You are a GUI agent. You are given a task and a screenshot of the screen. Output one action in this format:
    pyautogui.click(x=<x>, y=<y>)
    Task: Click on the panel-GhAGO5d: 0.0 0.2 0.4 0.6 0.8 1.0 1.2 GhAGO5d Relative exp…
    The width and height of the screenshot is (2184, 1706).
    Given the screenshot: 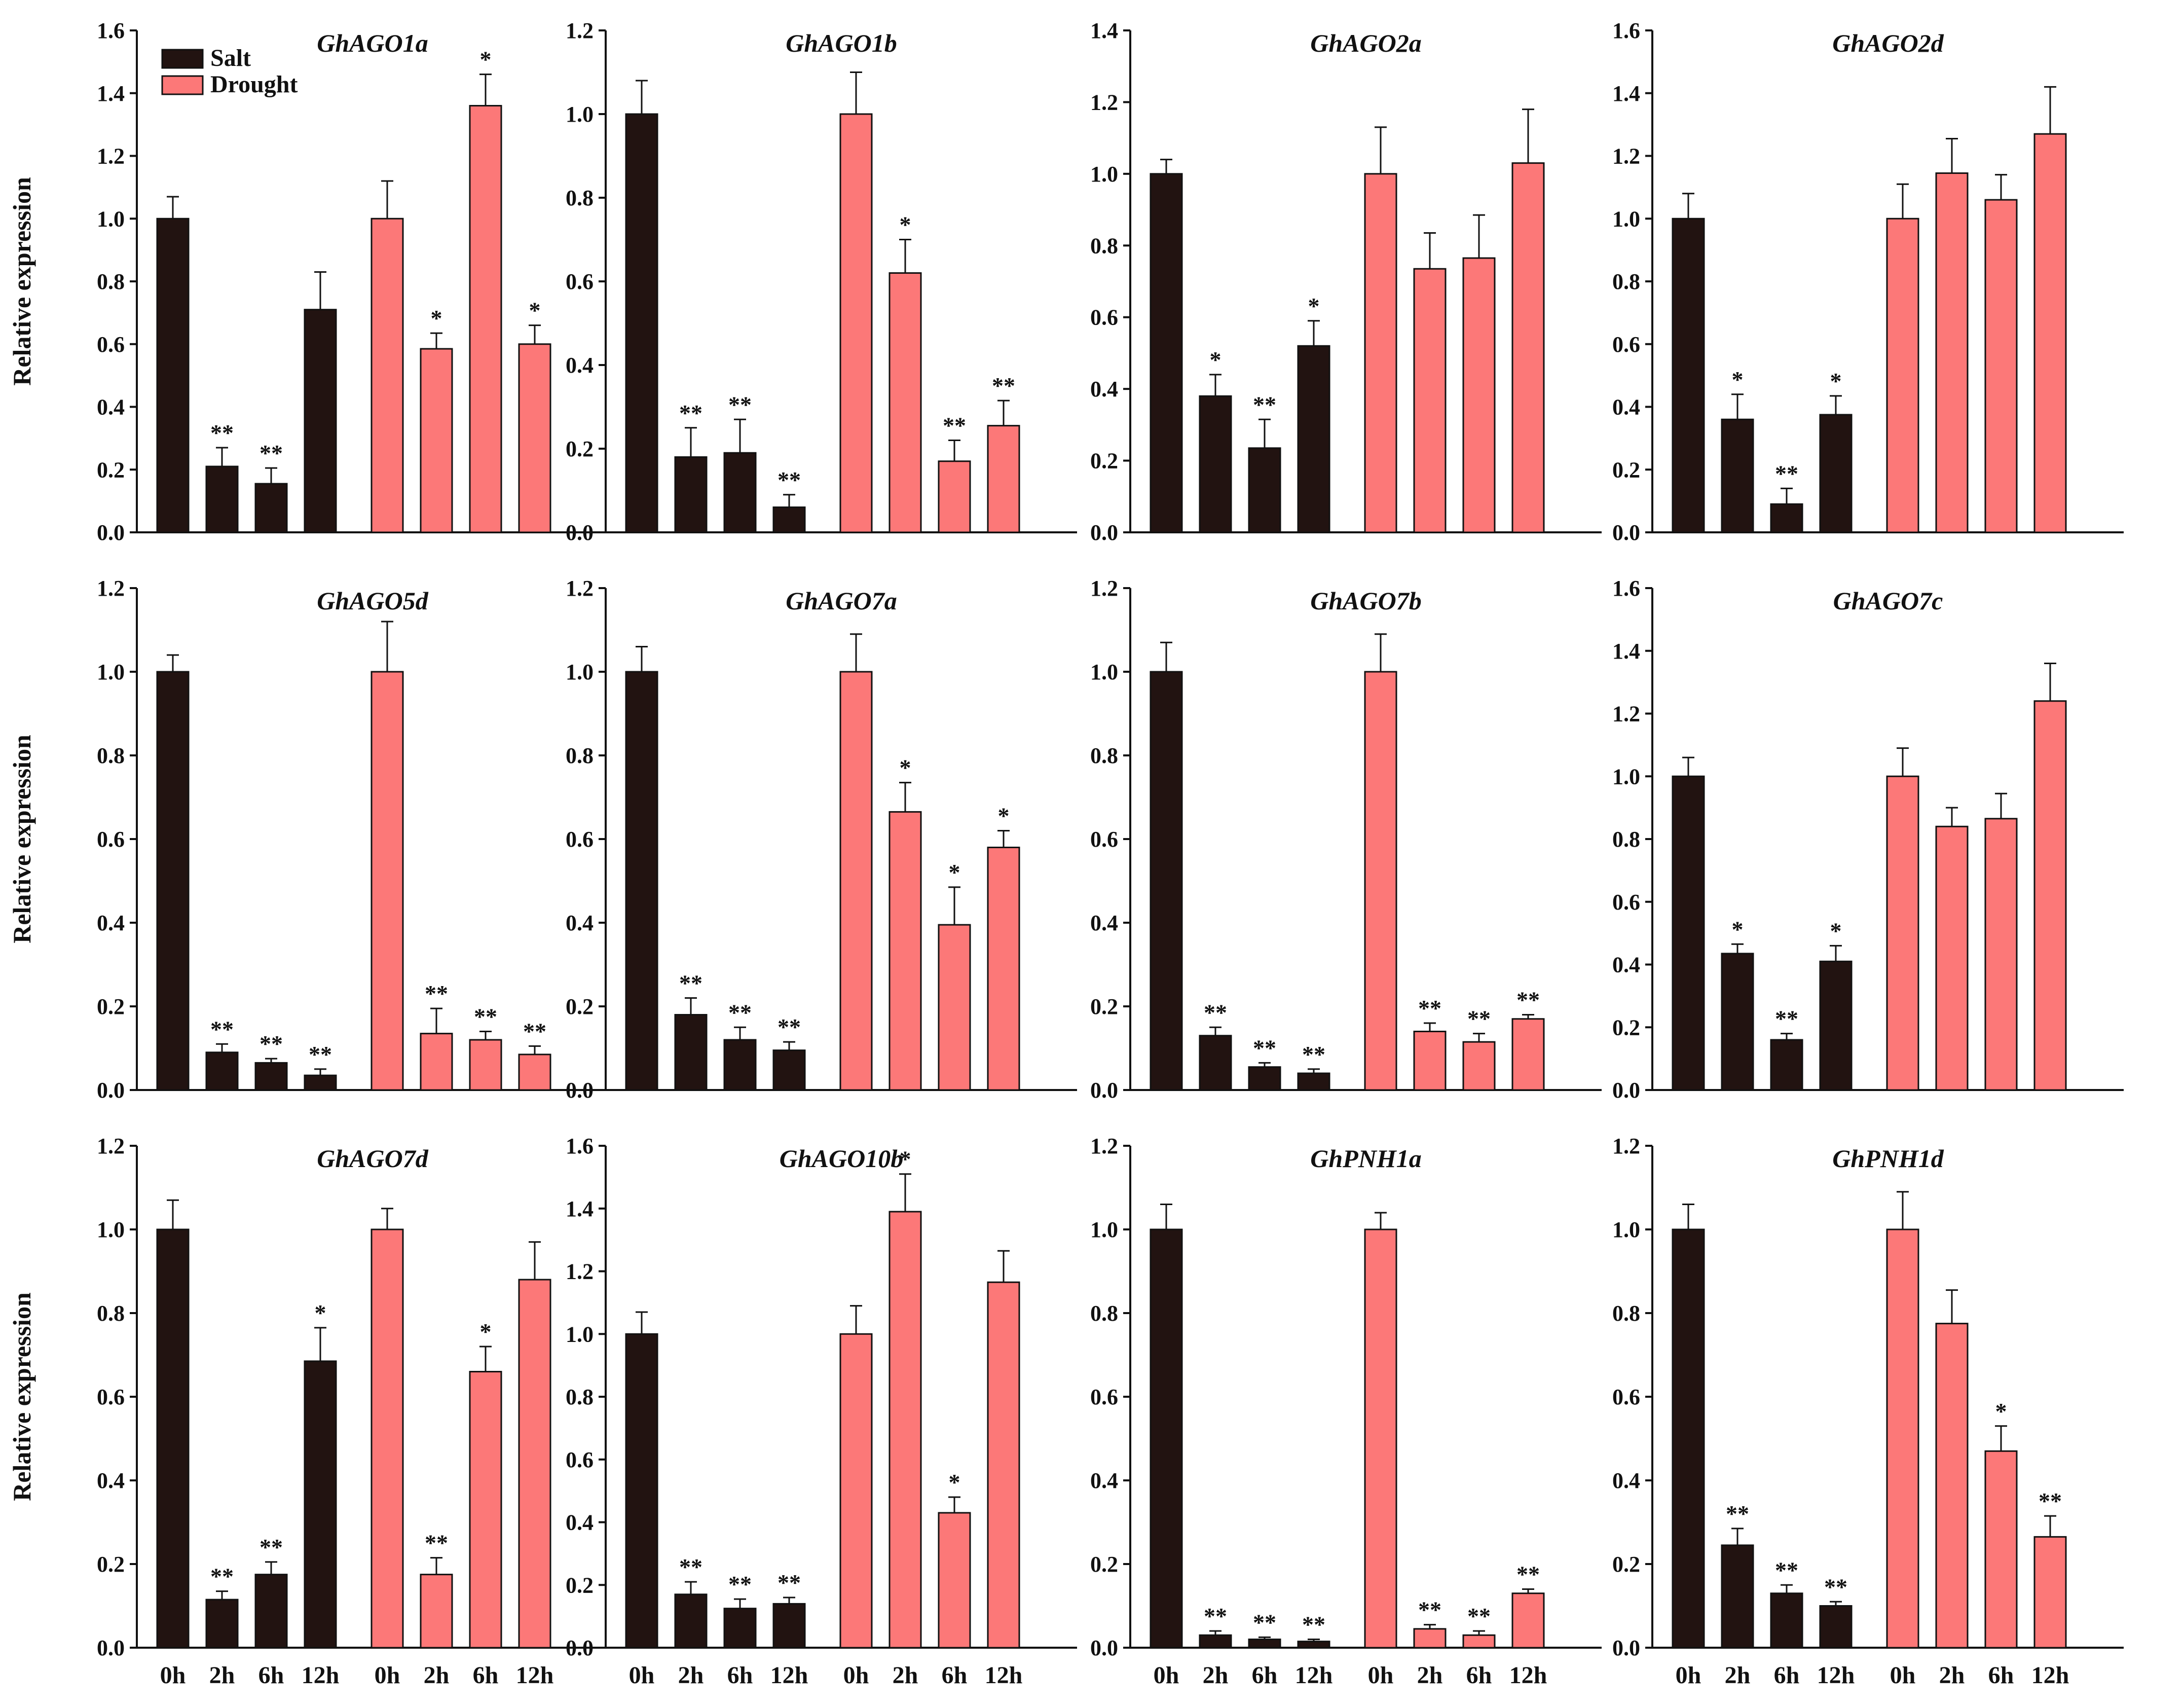 What is the action you would take?
    pyautogui.click(x=308, y=839)
    